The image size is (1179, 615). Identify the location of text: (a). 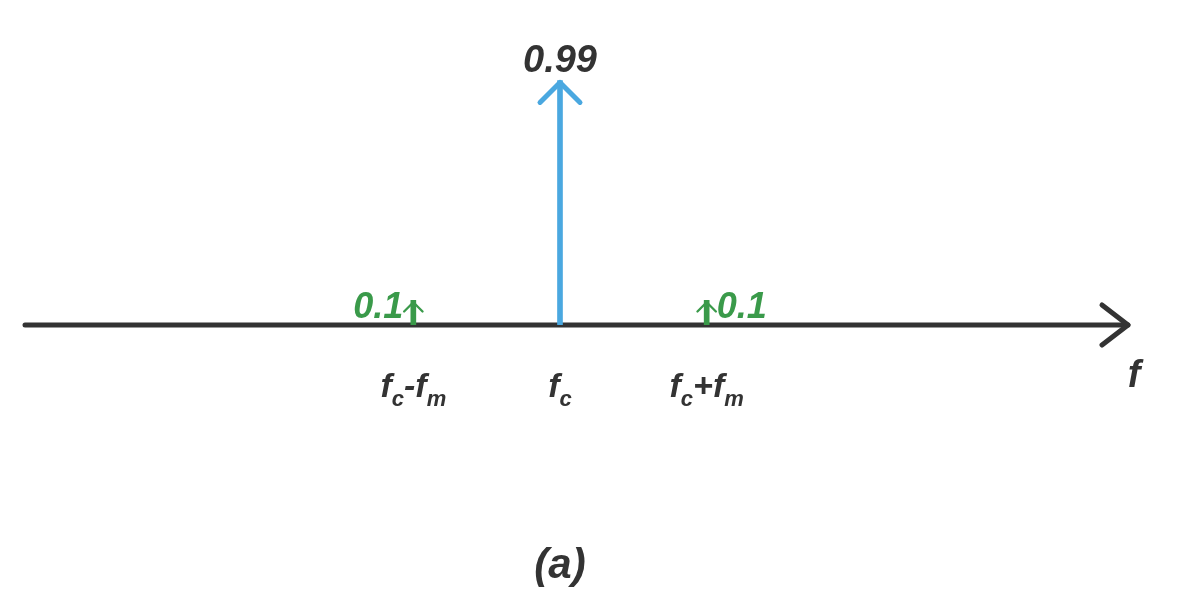
(560, 563).